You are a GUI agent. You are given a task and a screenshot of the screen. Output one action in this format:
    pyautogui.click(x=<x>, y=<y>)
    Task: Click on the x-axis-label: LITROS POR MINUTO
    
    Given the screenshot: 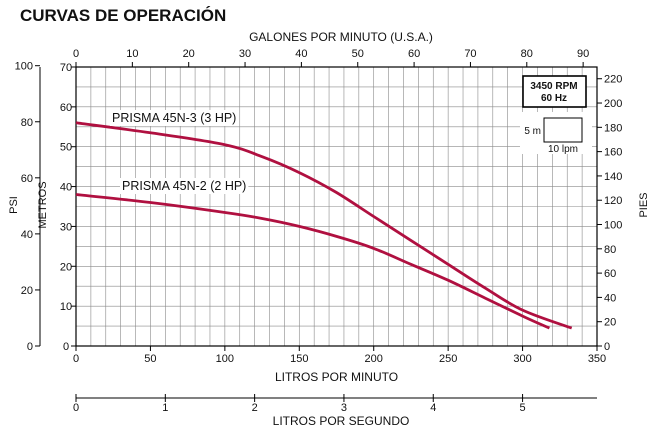 What is the action you would take?
    pyautogui.click(x=336, y=377)
    